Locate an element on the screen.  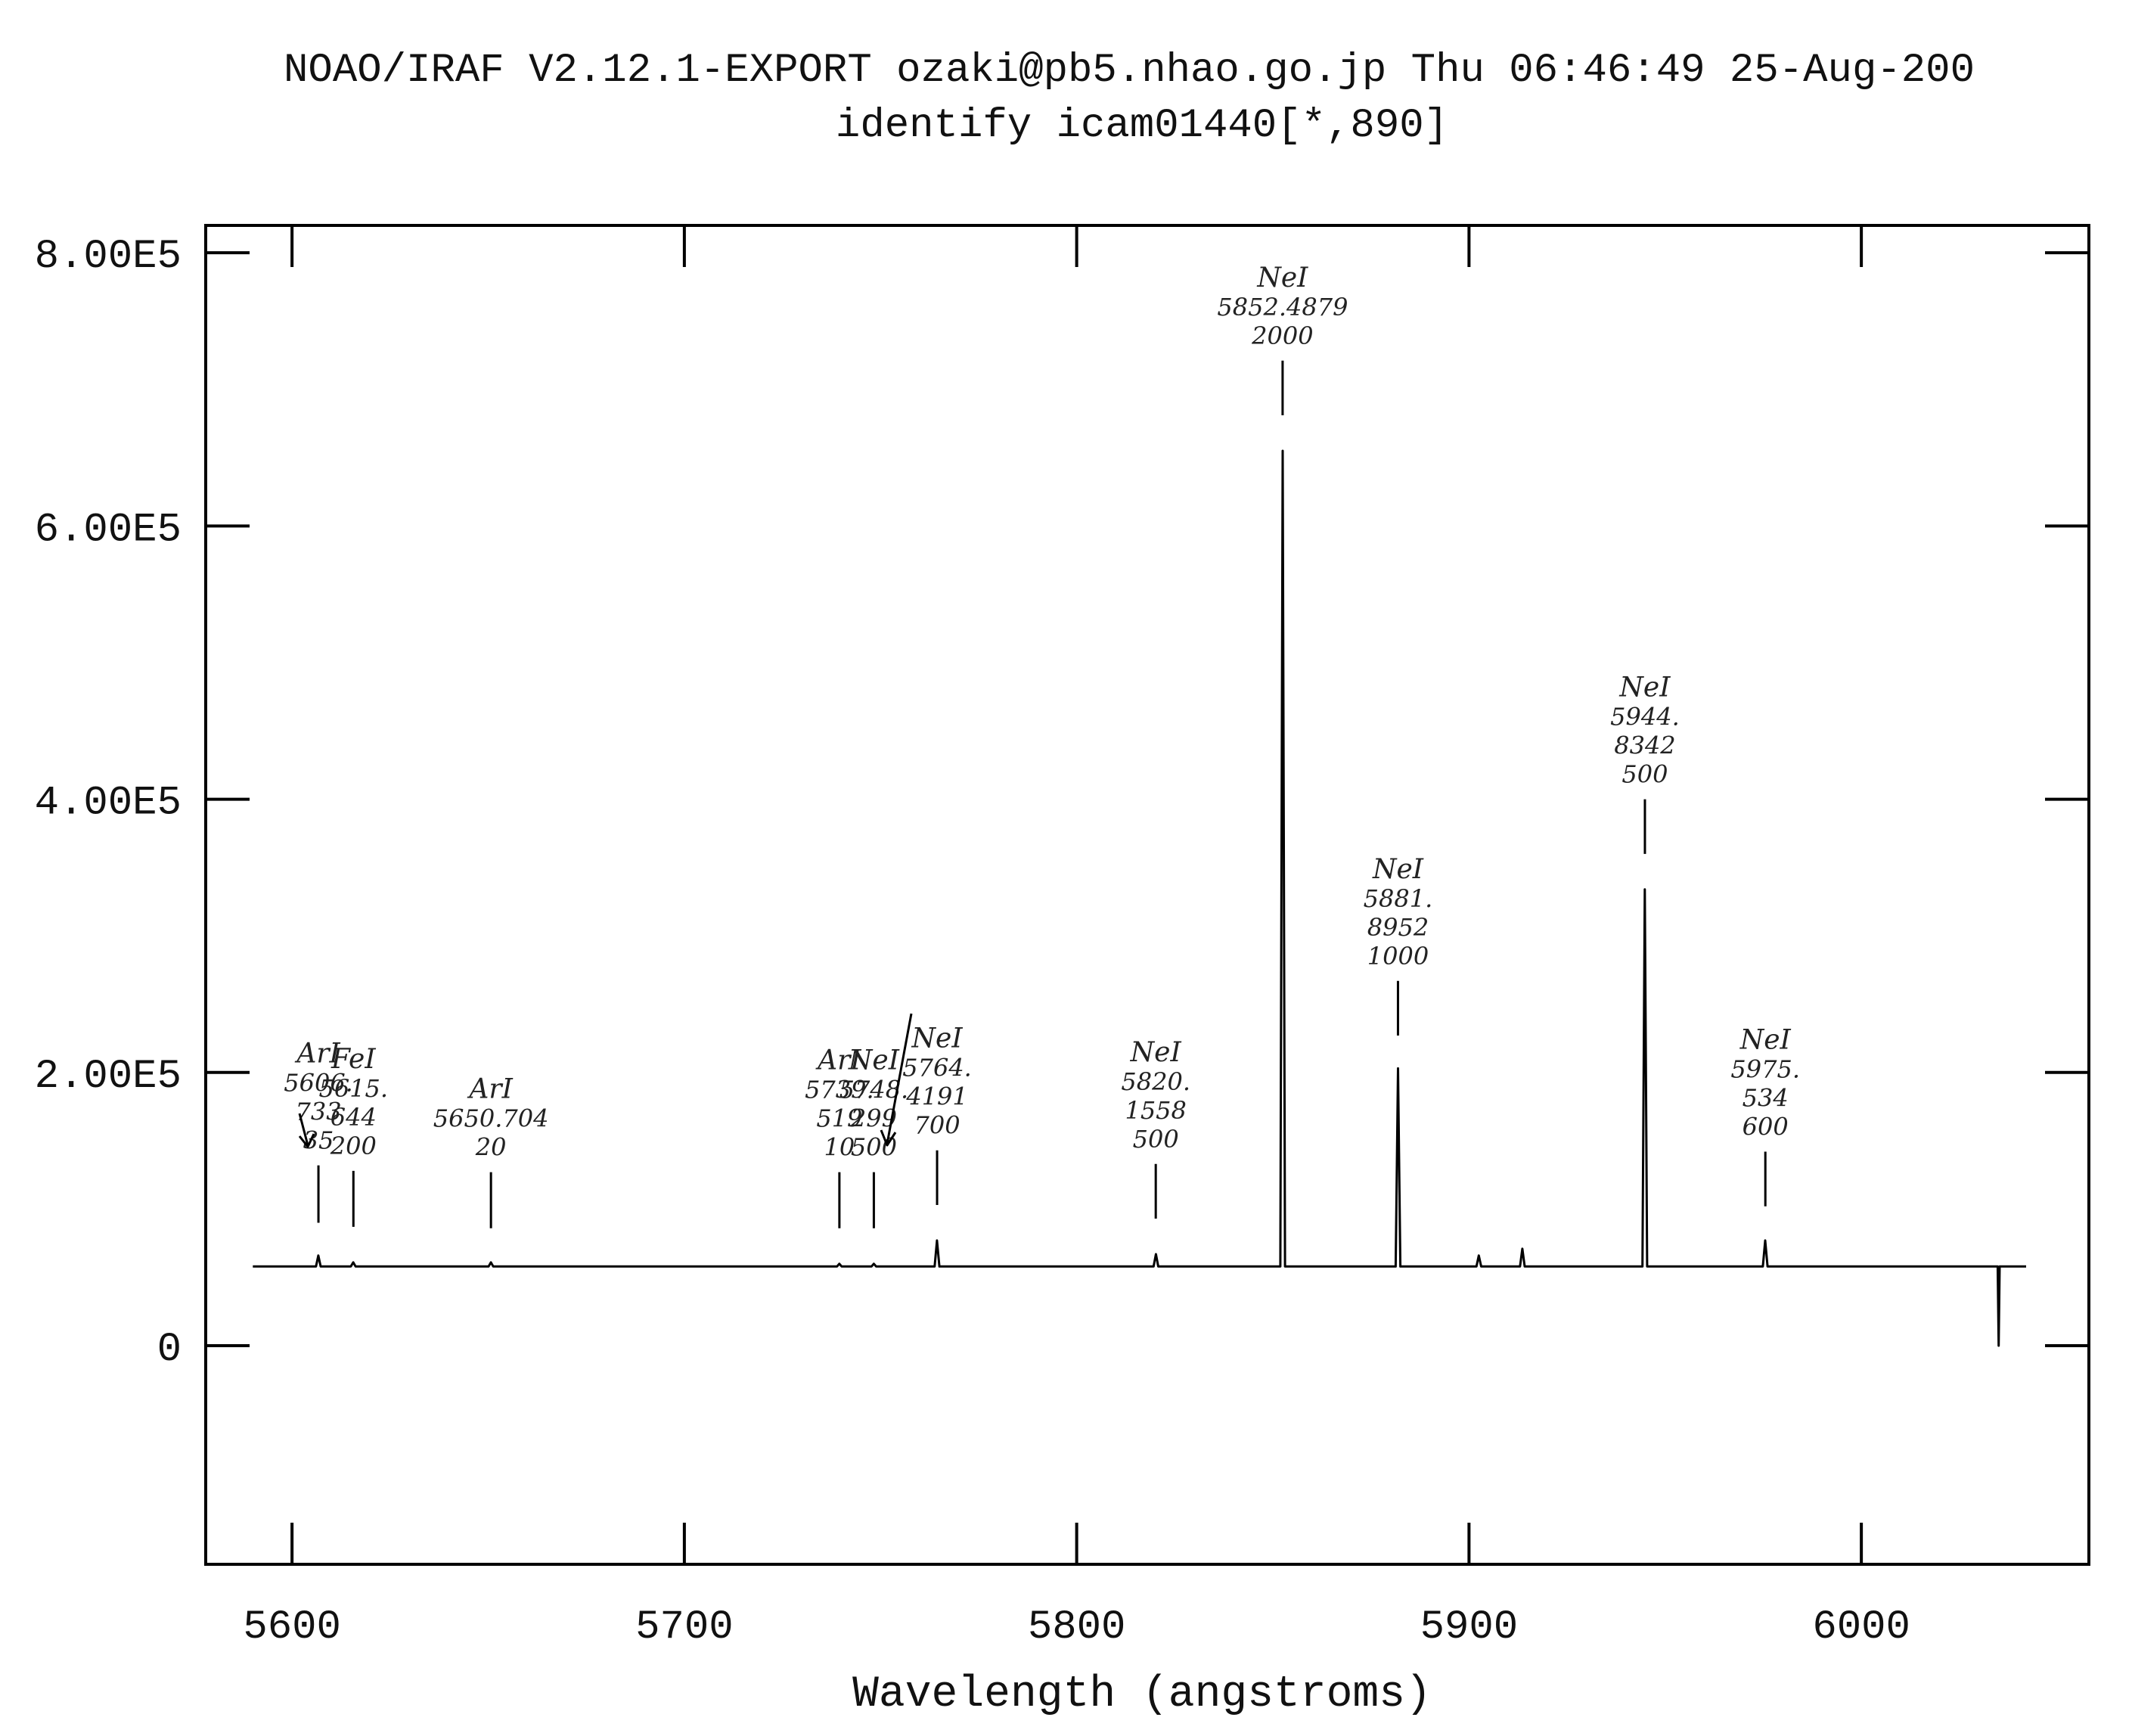
line-id-note: 1000 is located at coordinates (1398, 956).